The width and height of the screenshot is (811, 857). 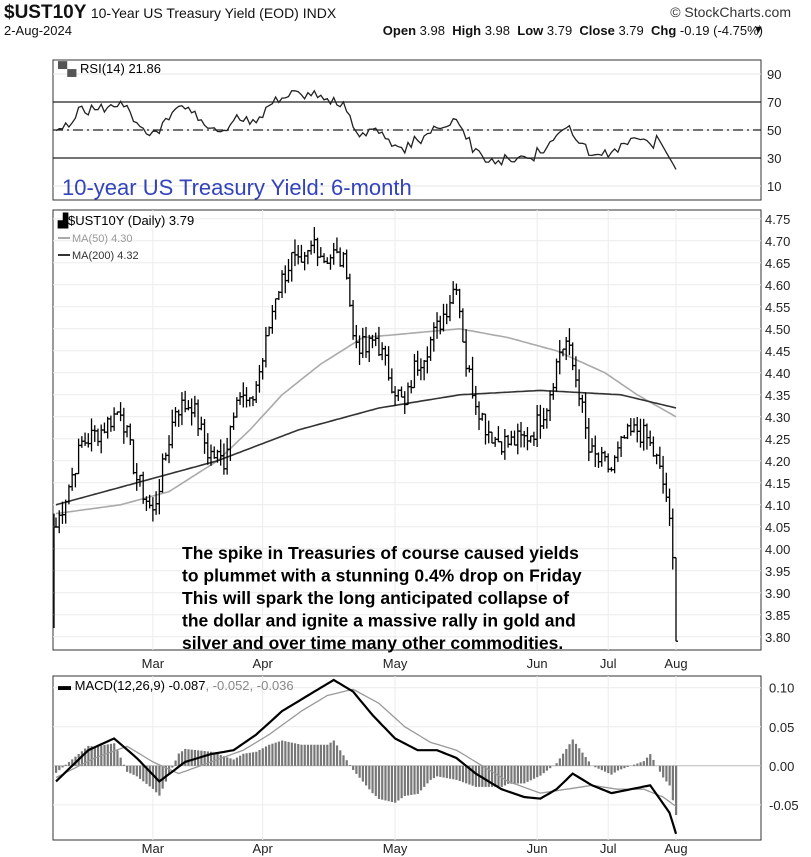 What do you see at coordinates (774, 186) in the screenshot?
I see `rsi-tick-label: 10` at bounding box center [774, 186].